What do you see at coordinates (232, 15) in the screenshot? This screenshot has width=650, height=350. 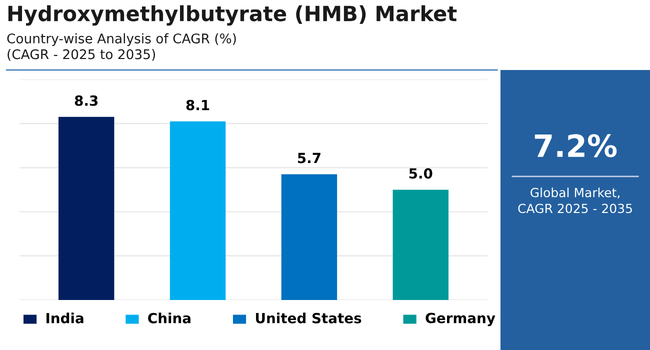 I see `chart-title: Hydroxymethylbutyrate (HMB) Market` at bounding box center [232, 15].